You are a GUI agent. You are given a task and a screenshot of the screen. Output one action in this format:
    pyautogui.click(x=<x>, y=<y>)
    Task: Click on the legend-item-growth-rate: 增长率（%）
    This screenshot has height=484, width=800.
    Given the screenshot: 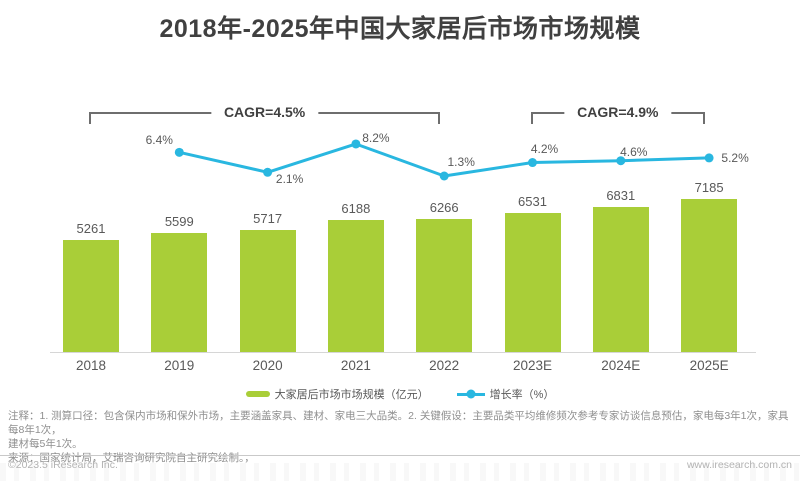 What is the action you would take?
    pyautogui.click(x=505, y=394)
    